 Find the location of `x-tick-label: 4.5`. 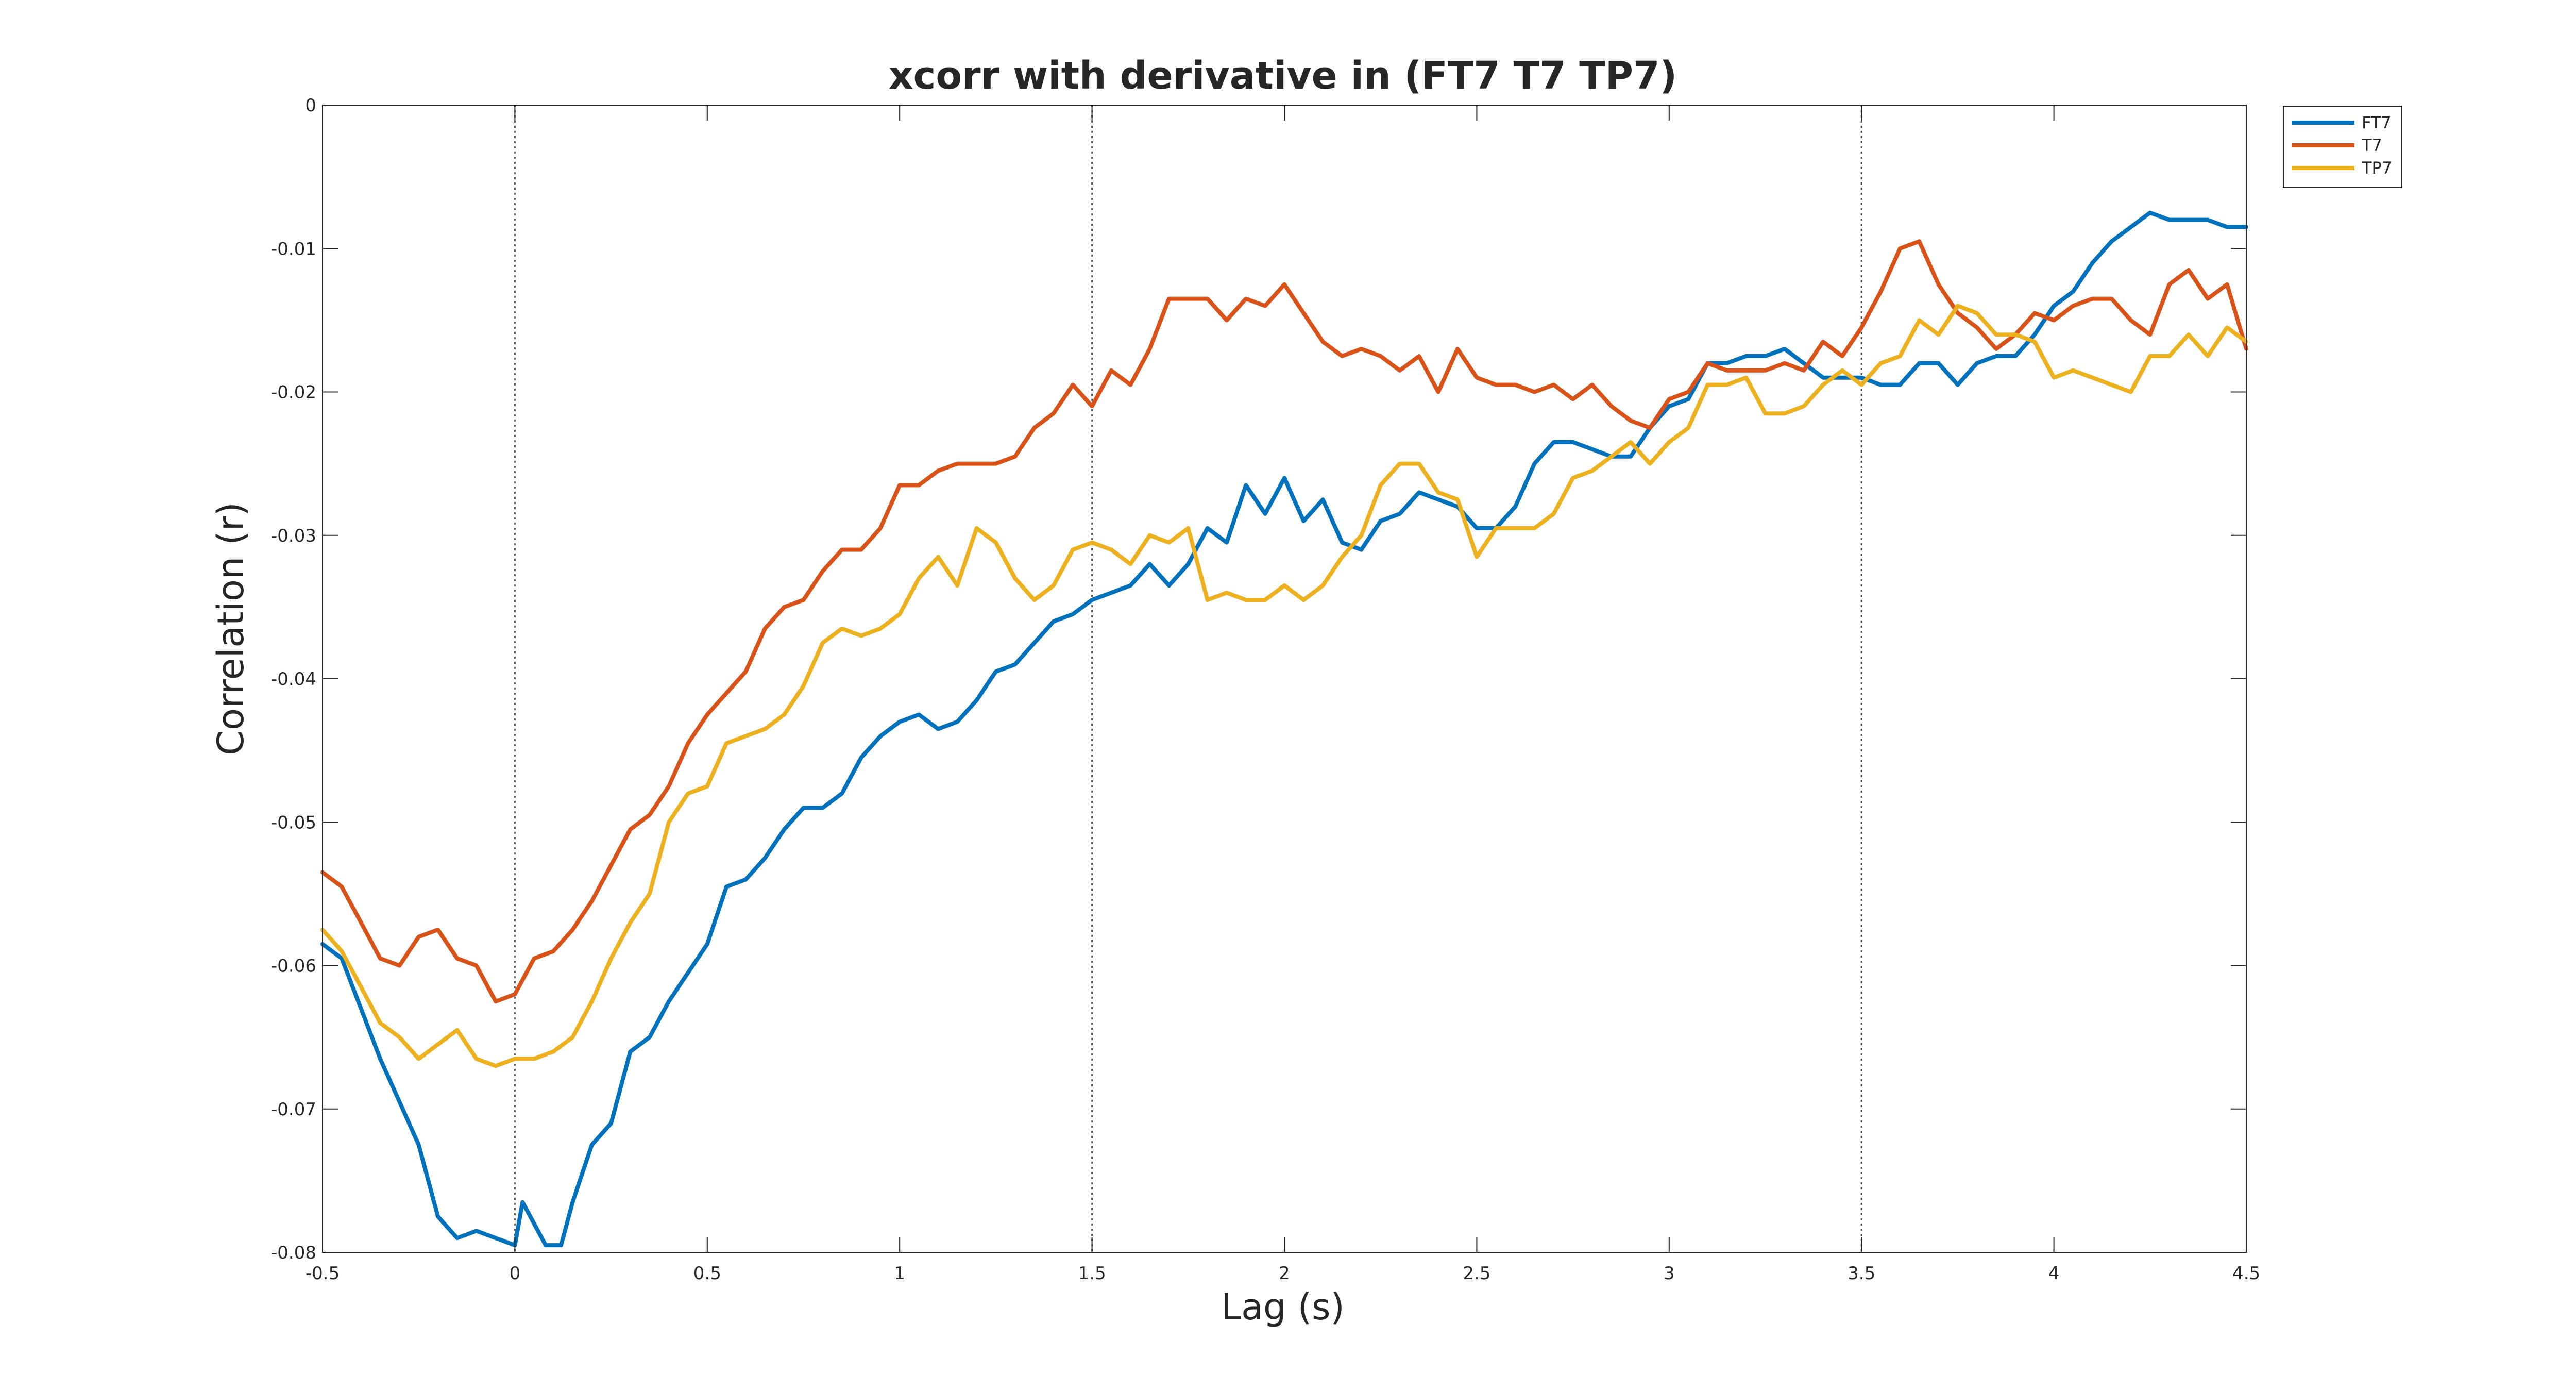

x-tick-label: 4.5 is located at coordinates (2246, 1273).